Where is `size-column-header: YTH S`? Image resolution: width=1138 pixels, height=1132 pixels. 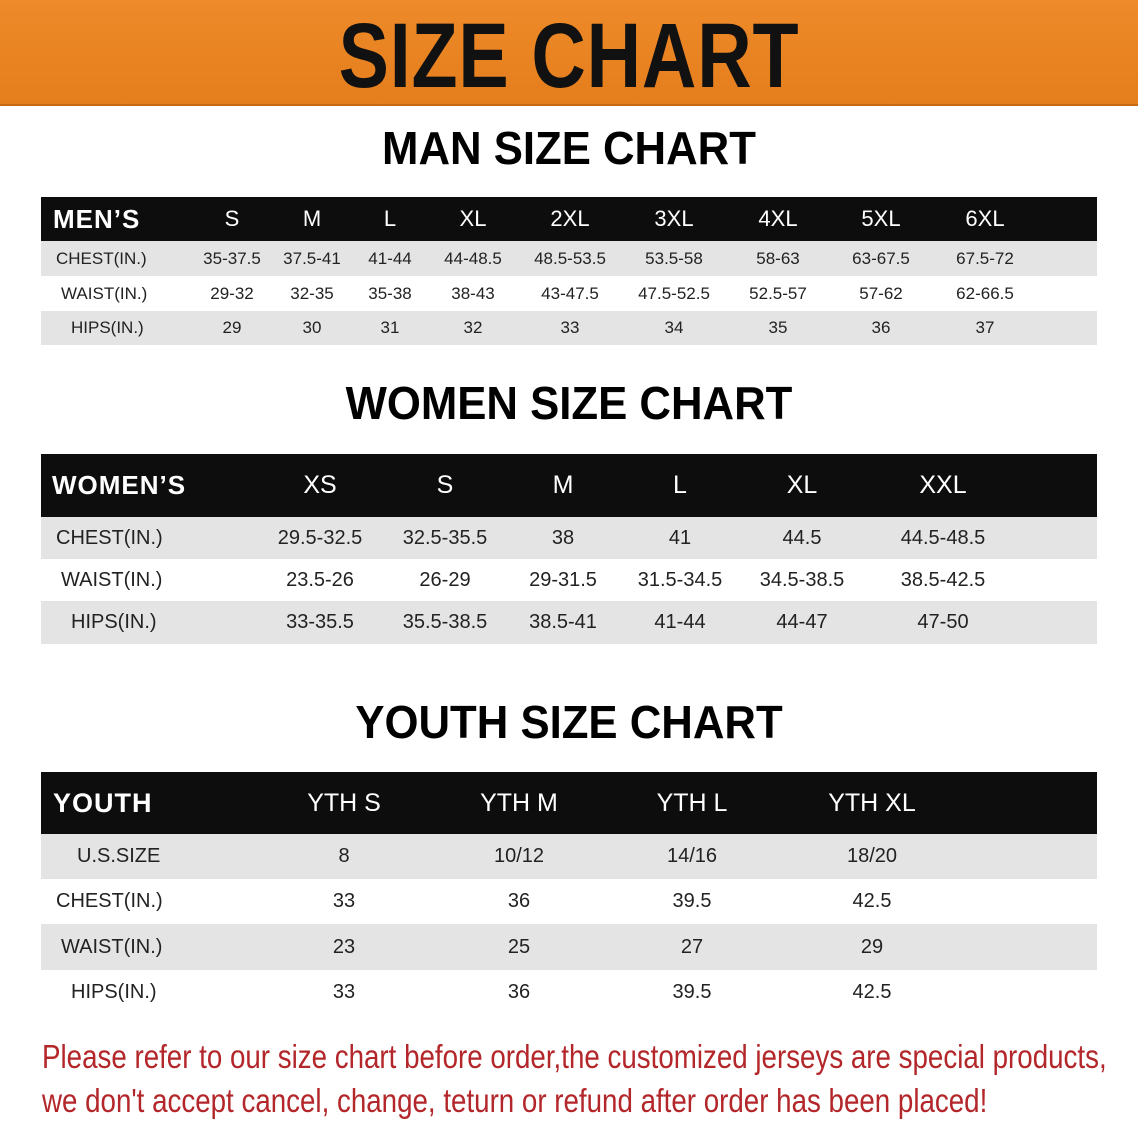
size-column-header: YTH S is located at coordinates (344, 802).